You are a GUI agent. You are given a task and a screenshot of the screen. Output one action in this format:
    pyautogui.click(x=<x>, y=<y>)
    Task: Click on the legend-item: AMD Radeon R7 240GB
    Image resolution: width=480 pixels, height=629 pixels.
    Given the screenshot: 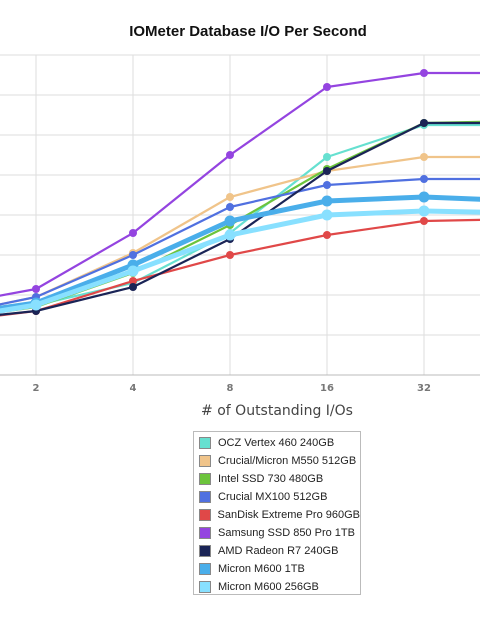 What is the action you would take?
    pyautogui.click(x=279, y=551)
    